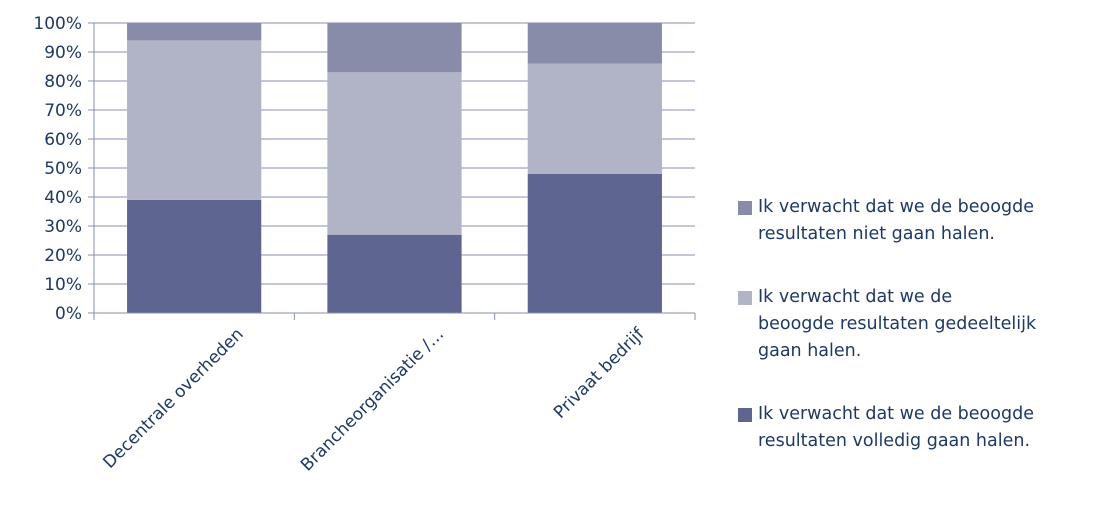 This screenshot has height=511, width=1105. I want to click on y-tick-label: 30%, so click(63, 227).